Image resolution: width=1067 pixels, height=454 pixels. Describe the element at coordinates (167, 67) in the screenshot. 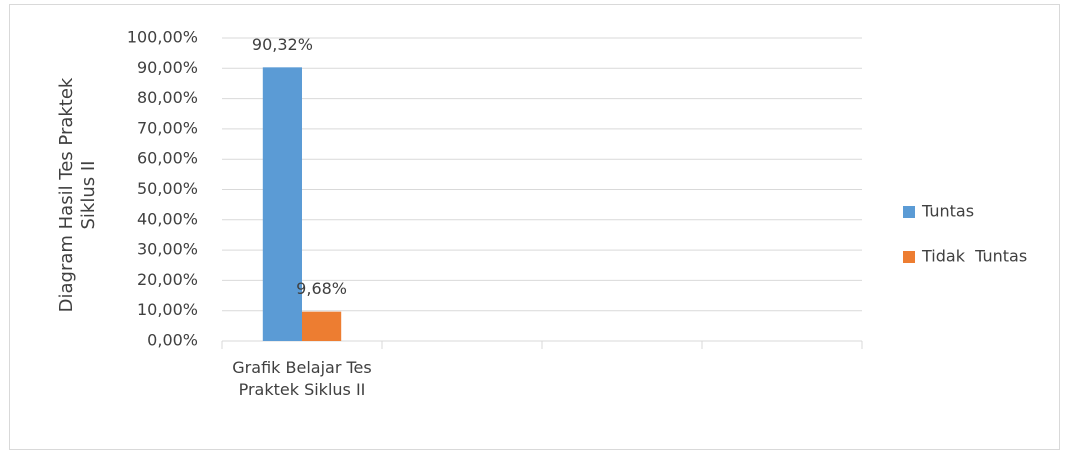

I see `y-tick-label: 90,00%` at that location.